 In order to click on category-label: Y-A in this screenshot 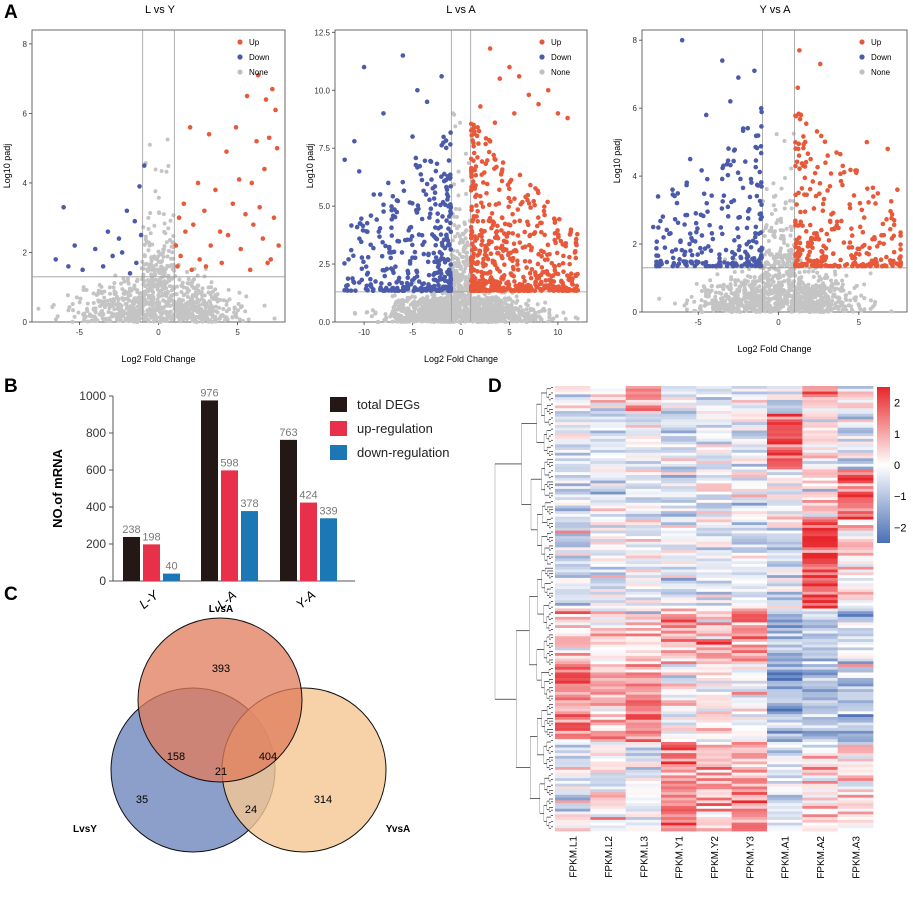, I will do `click(306, 599)`.